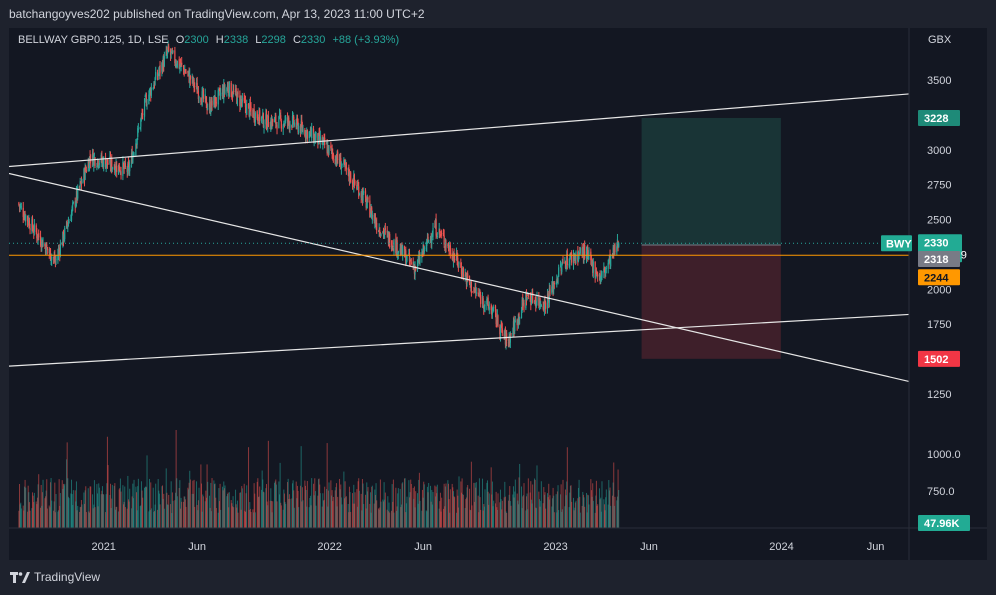 The height and width of the screenshot is (595, 996). I want to click on low-value: 2298, so click(273, 40).